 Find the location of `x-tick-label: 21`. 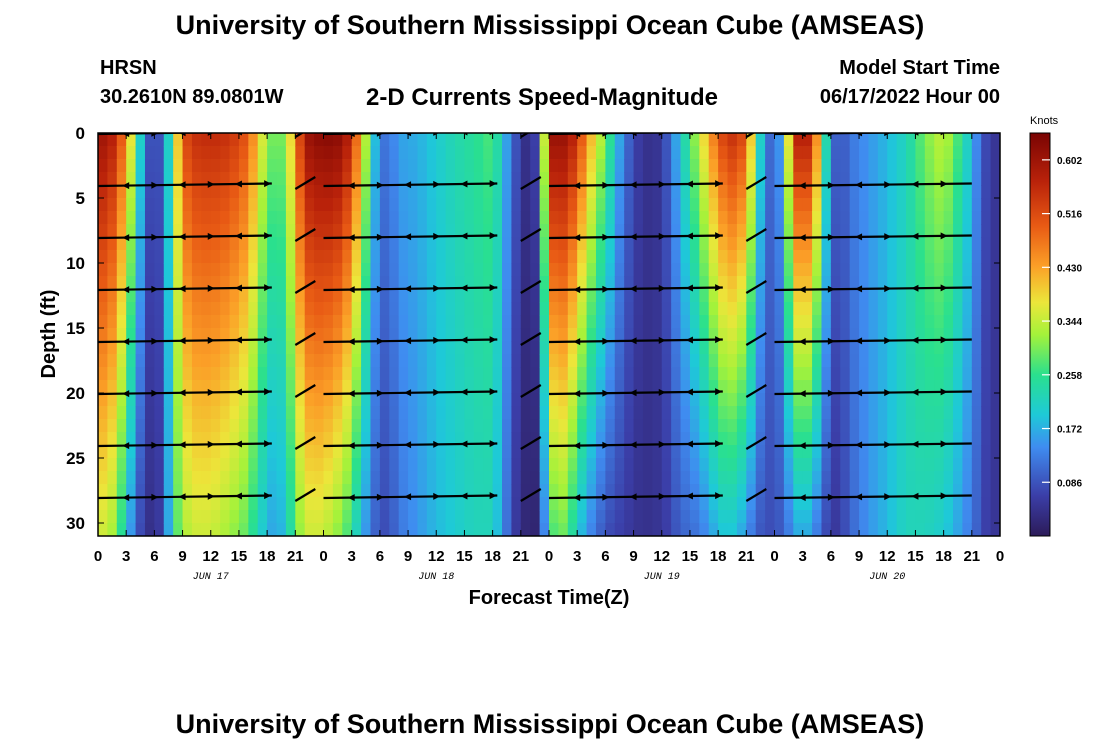

x-tick-label: 21 is located at coordinates (971, 556).